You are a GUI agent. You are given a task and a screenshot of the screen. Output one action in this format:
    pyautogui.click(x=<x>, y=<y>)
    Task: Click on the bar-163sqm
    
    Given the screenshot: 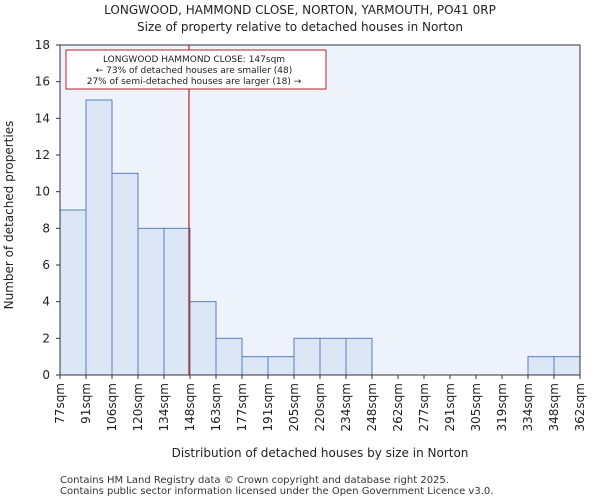 What is the action you would take?
    pyautogui.click(x=229, y=356)
    